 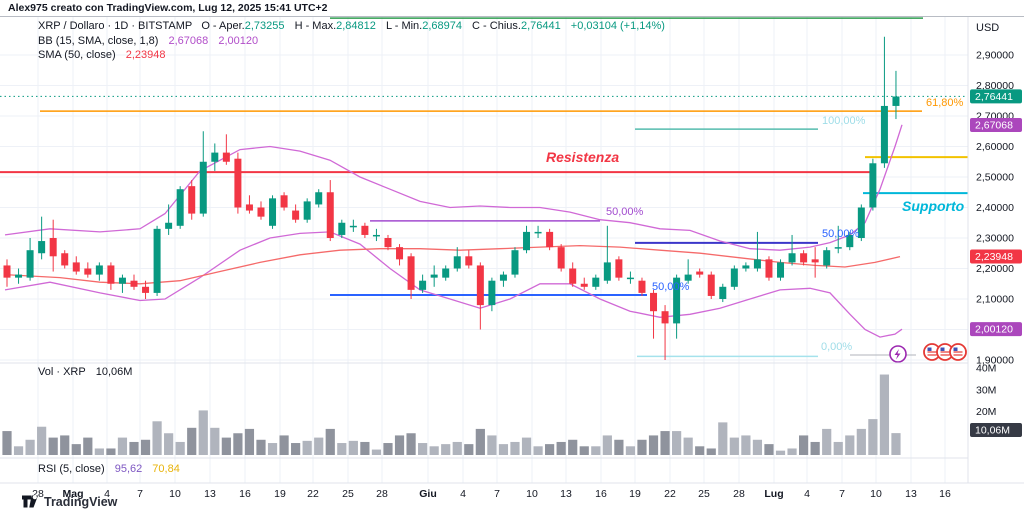 What do you see at coordinates (69, 501) in the screenshot?
I see `tradingview-logo: TradingView` at bounding box center [69, 501].